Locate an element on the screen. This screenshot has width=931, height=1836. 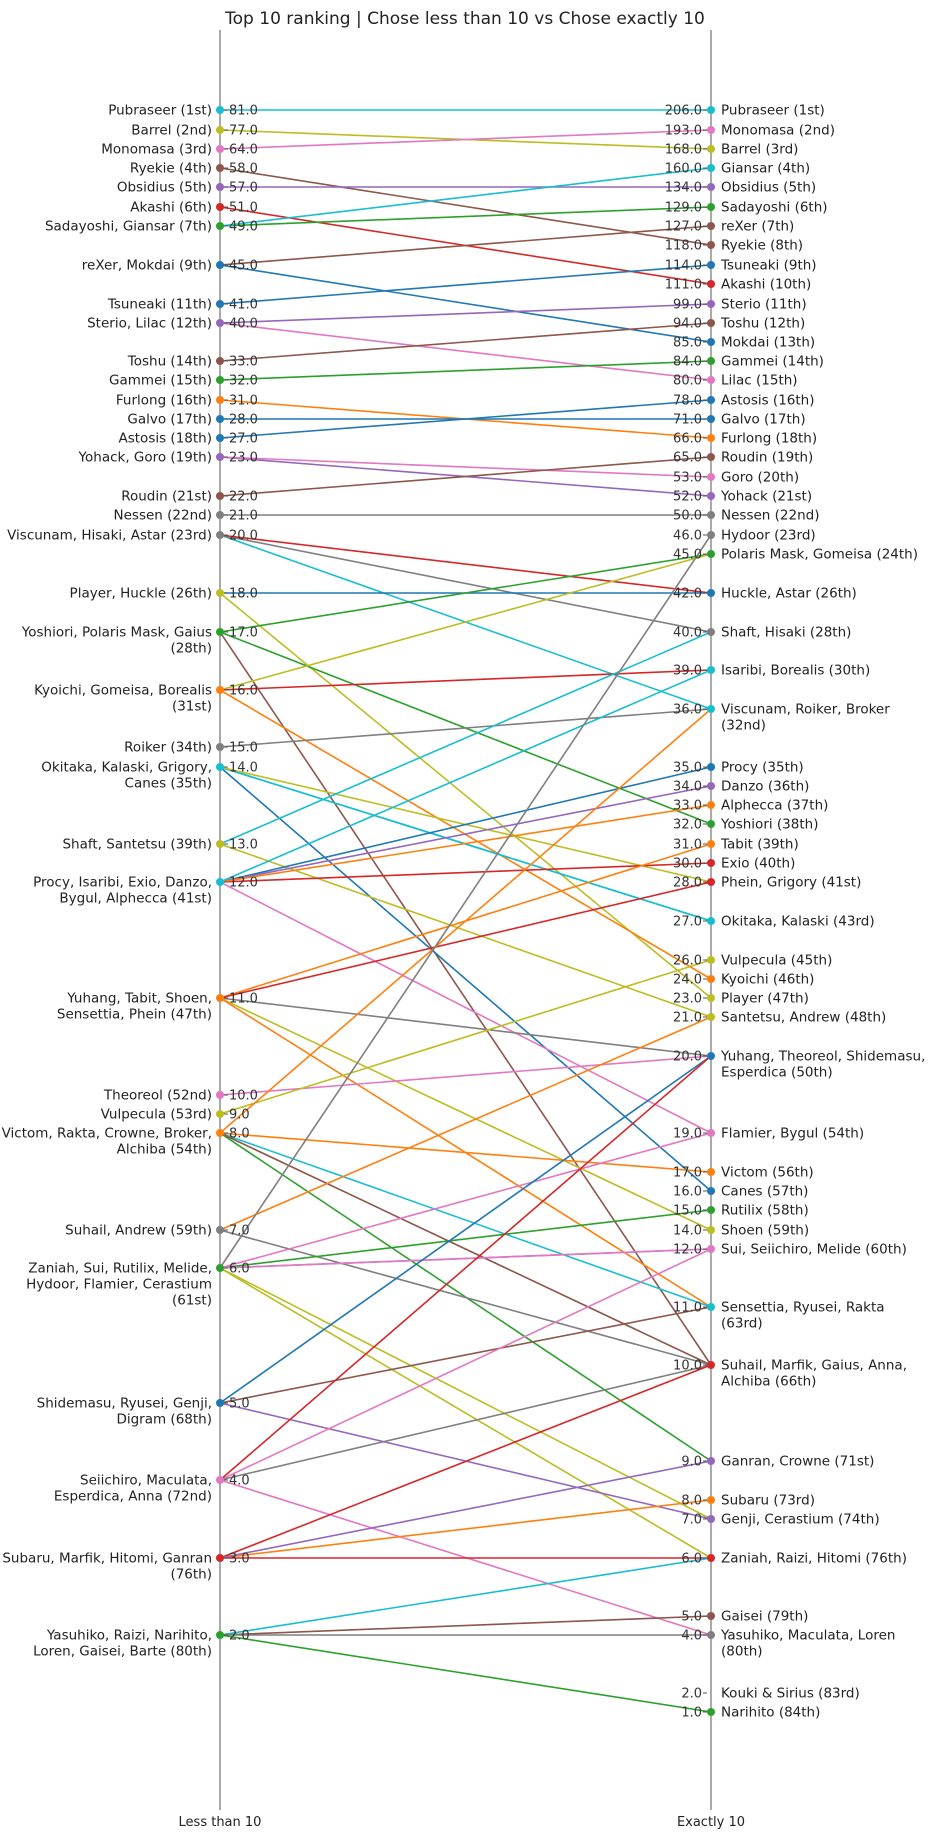
left-name-label: Astosis (18th) is located at coordinates (166, 439).